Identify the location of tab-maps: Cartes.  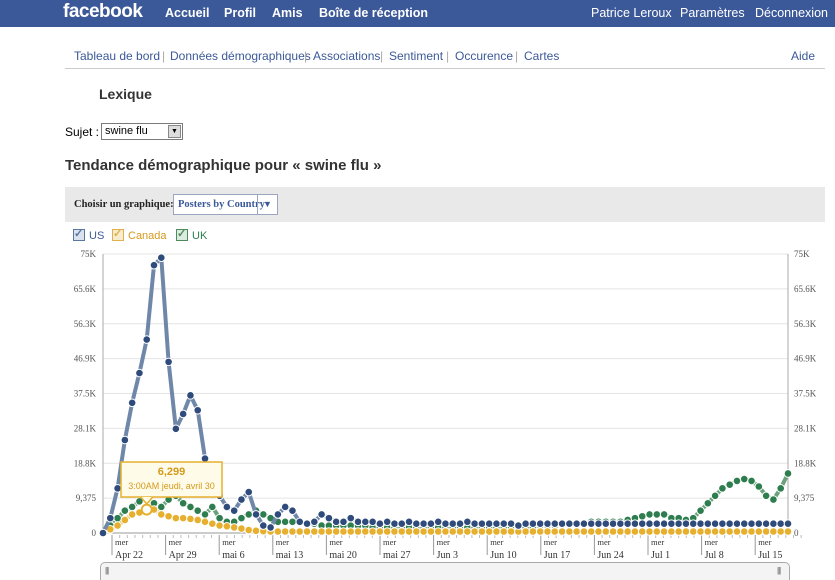
(542, 56).